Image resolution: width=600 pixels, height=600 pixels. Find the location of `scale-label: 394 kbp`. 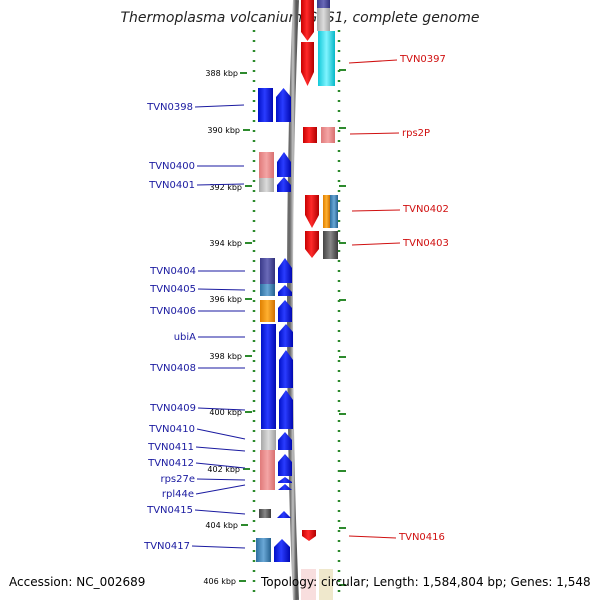

scale-label: 394 kbp is located at coordinates (225, 243).